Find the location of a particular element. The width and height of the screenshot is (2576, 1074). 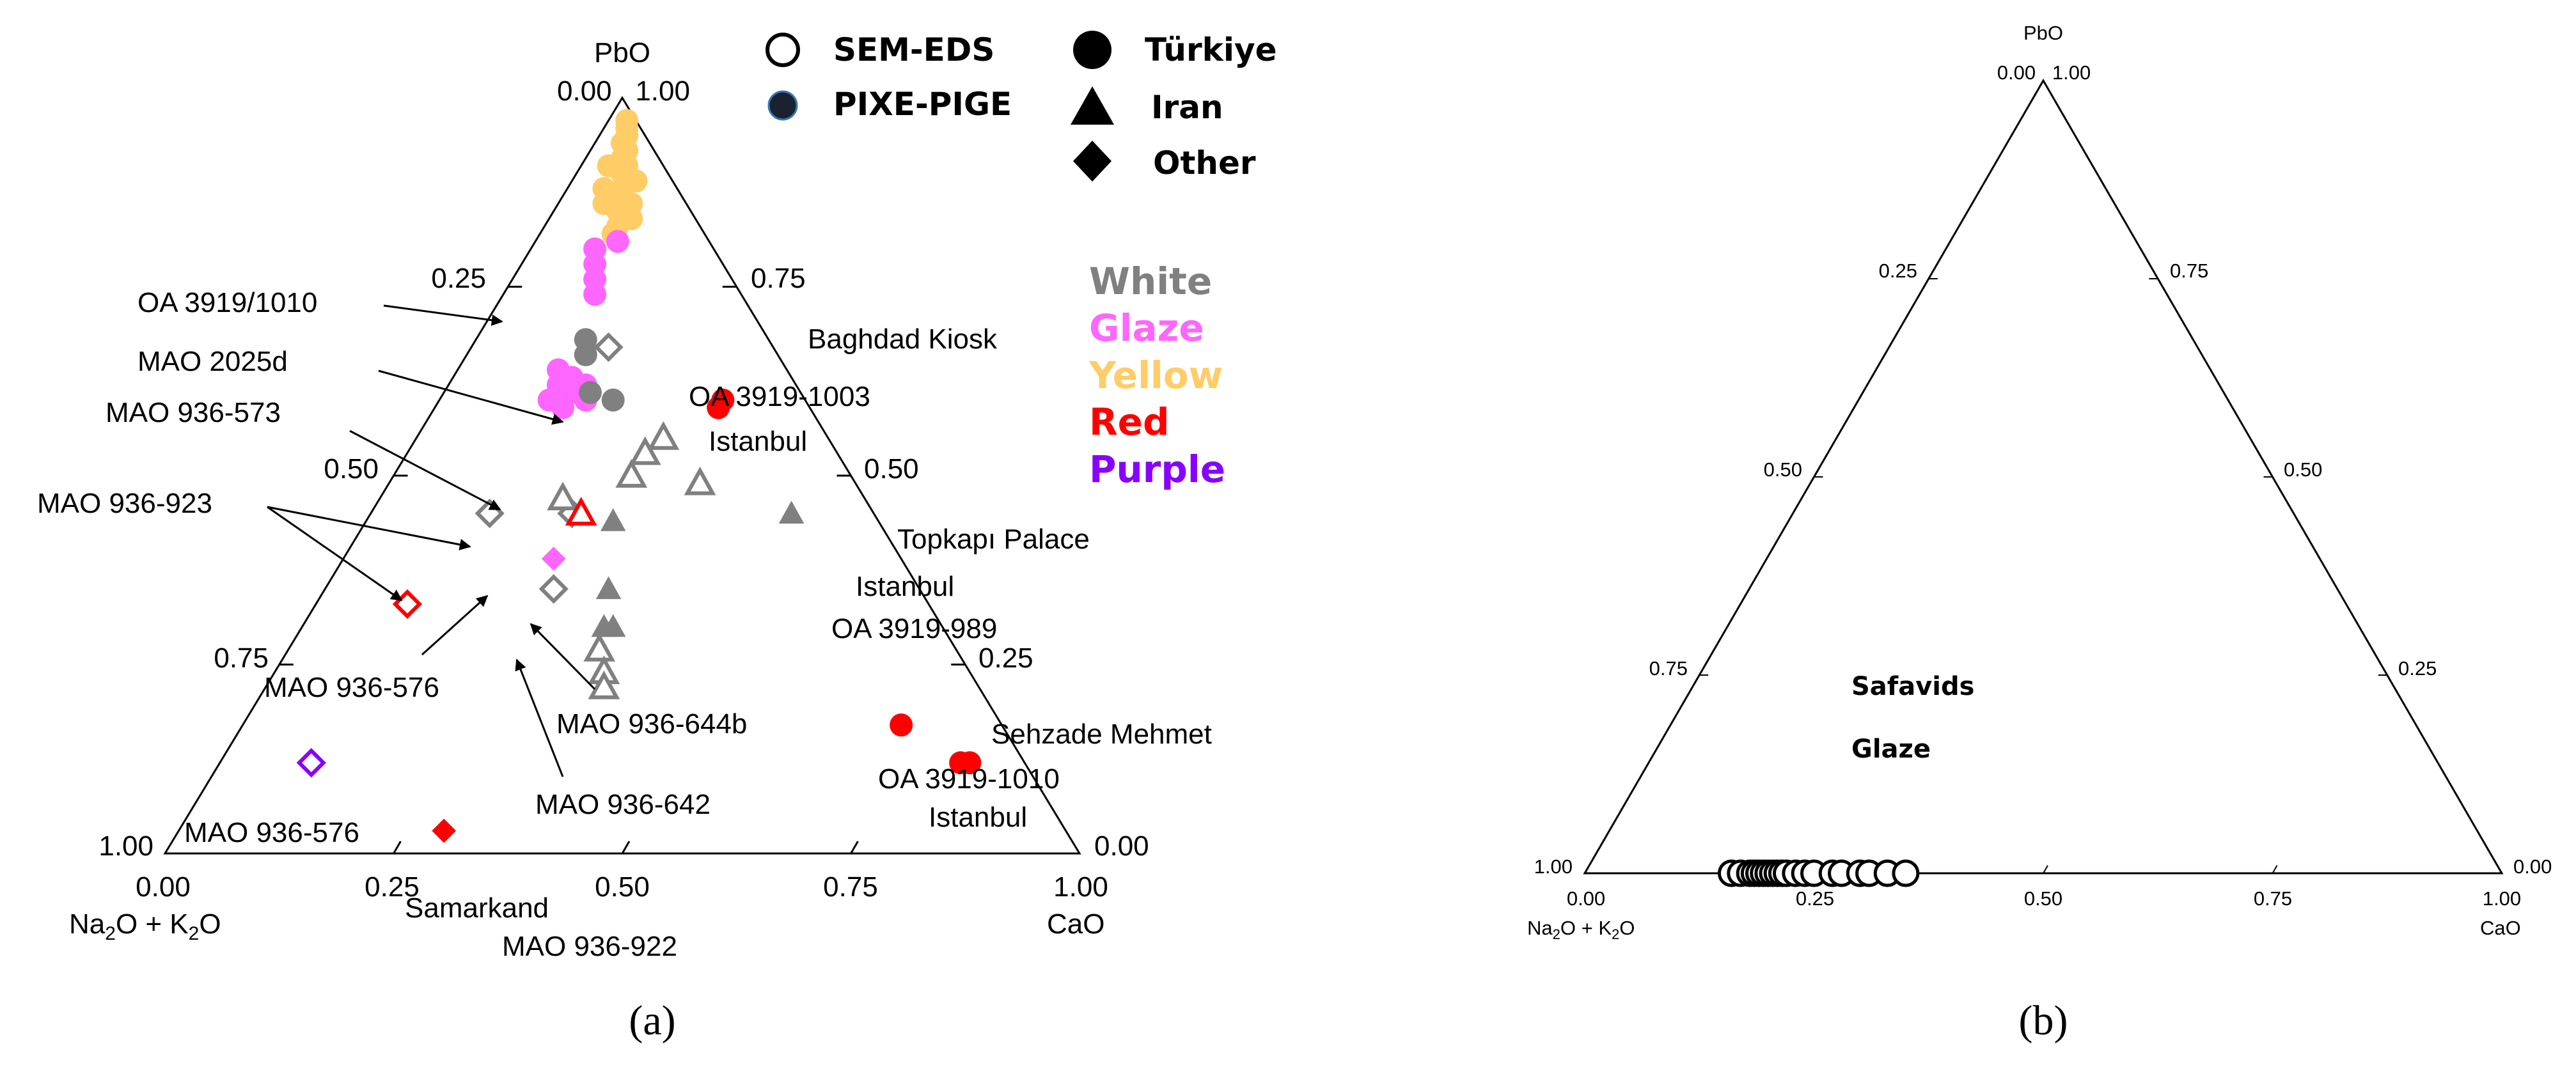

panel-label-b: (b) is located at coordinates (2043, 1020).